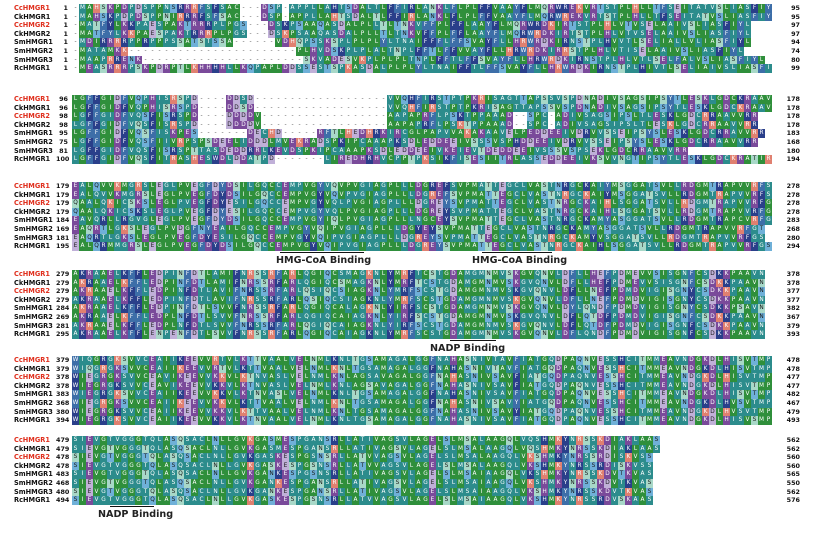 The image size is (821, 535). What do you see at coordinates (63, 107) in the screenshot?
I see `start-position: 96` at bounding box center [63, 107].